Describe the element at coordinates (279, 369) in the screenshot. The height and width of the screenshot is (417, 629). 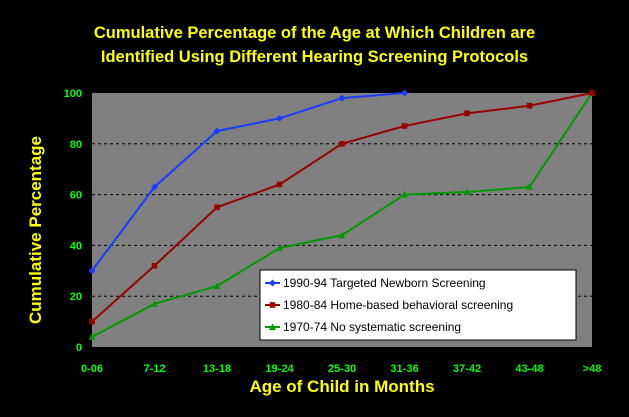
I see `x-tick-label: 19-24` at that location.